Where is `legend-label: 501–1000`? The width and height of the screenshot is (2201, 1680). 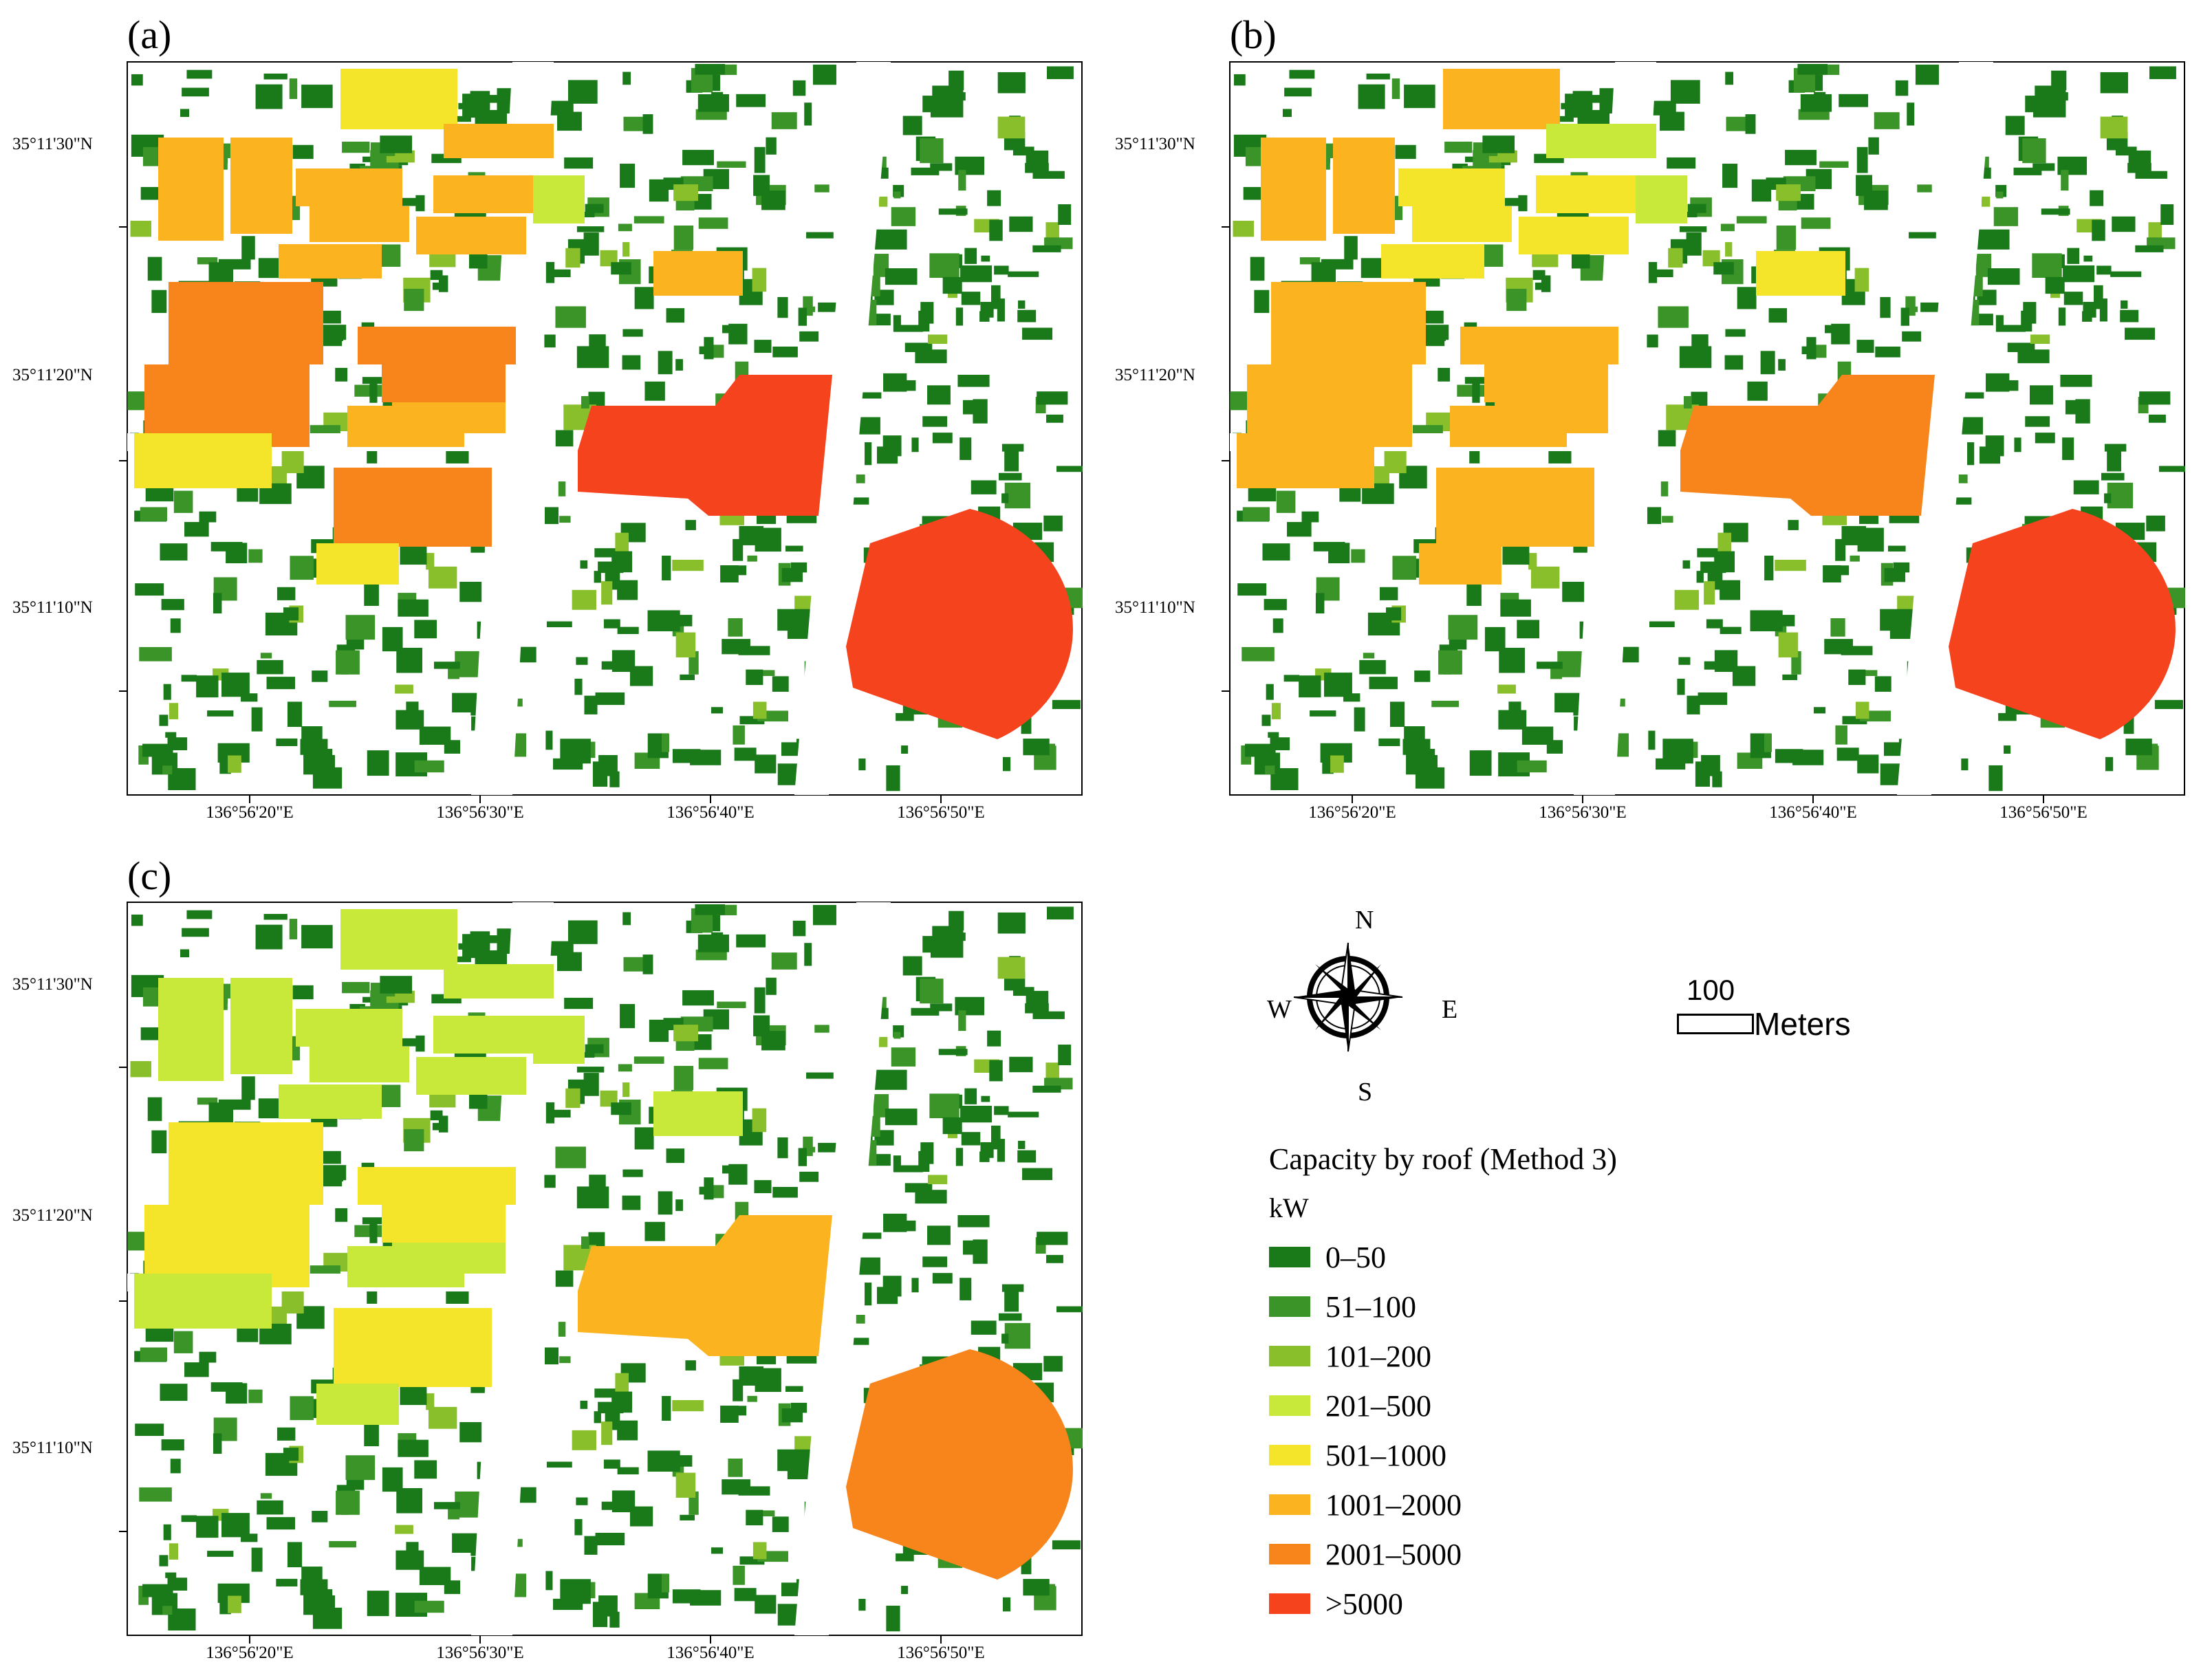
legend-label: 501–1000 is located at coordinates (1386, 1455).